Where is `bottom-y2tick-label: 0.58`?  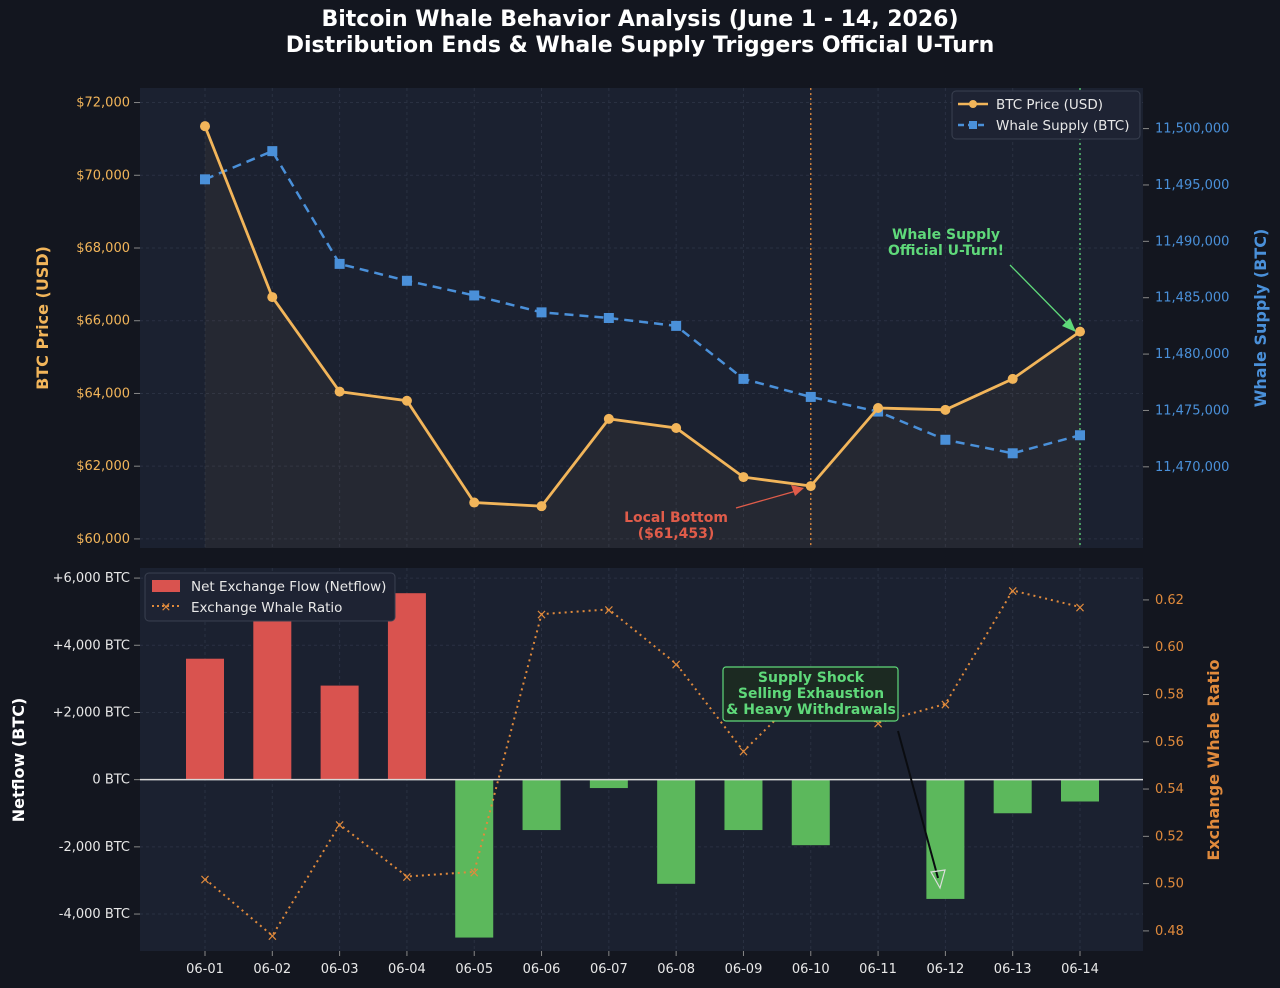 bottom-y2tick-label: 0.58 is located at coordinates (1169, 694).